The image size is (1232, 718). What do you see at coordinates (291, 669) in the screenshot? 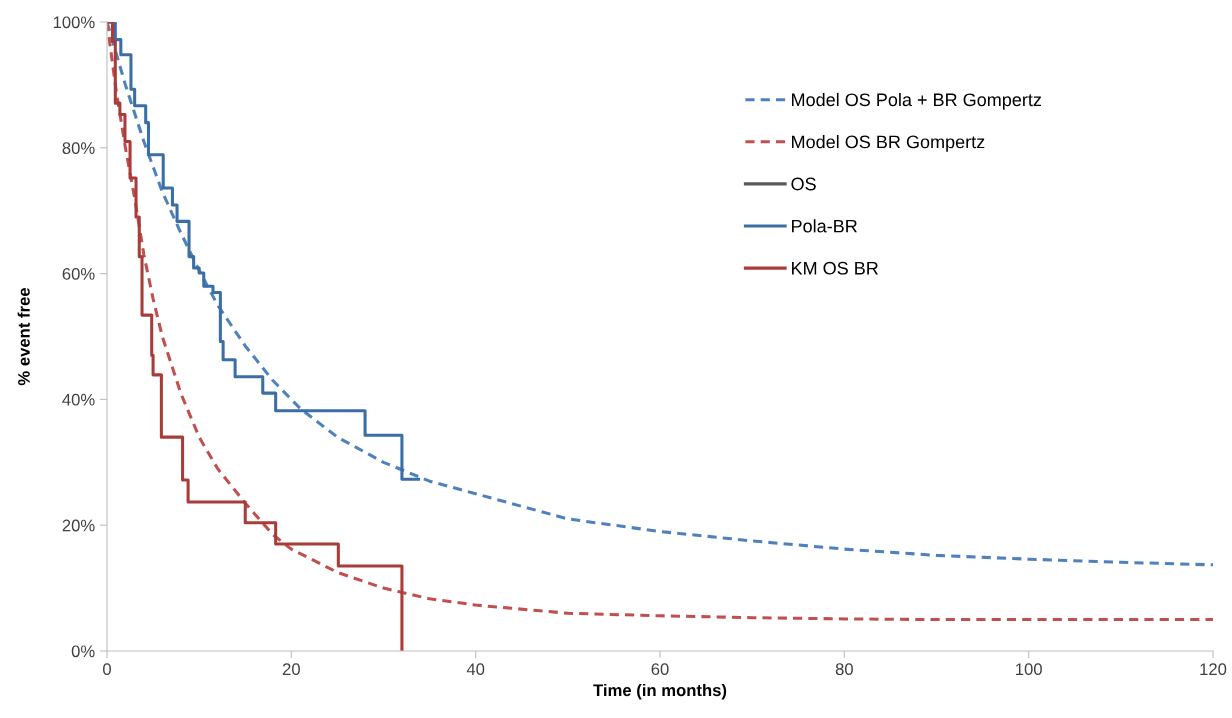
I see `x-tick-label: 20` at bounding box center [291, 669].